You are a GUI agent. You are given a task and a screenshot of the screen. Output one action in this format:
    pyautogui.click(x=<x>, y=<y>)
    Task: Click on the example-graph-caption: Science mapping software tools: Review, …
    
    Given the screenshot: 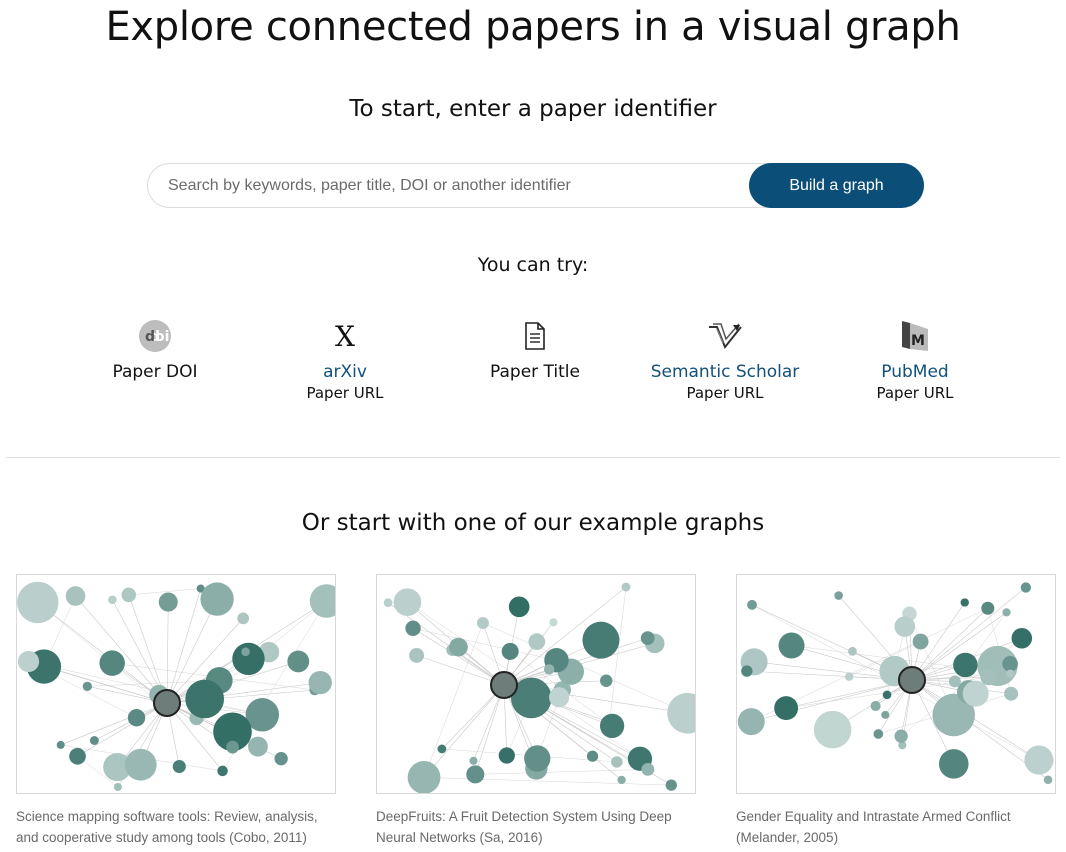 What is the action you would take?
    pyautogui.click(x=167, y=827)
    